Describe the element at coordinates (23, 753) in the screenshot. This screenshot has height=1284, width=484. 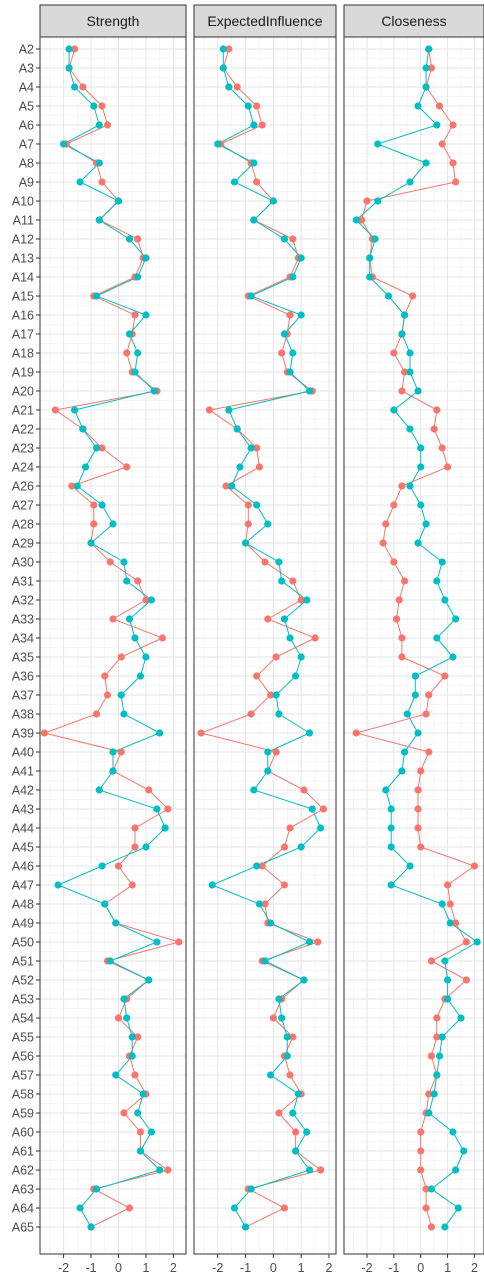
I see `y-tick-label: A40` at that location.